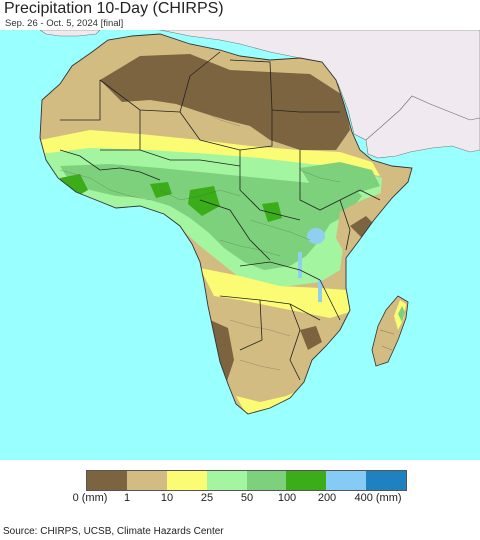 This screenshot has width=480, height=540. Describe the element at coordinates (247, 498) in the screenshot. I see `legend-label: 50` at that location.